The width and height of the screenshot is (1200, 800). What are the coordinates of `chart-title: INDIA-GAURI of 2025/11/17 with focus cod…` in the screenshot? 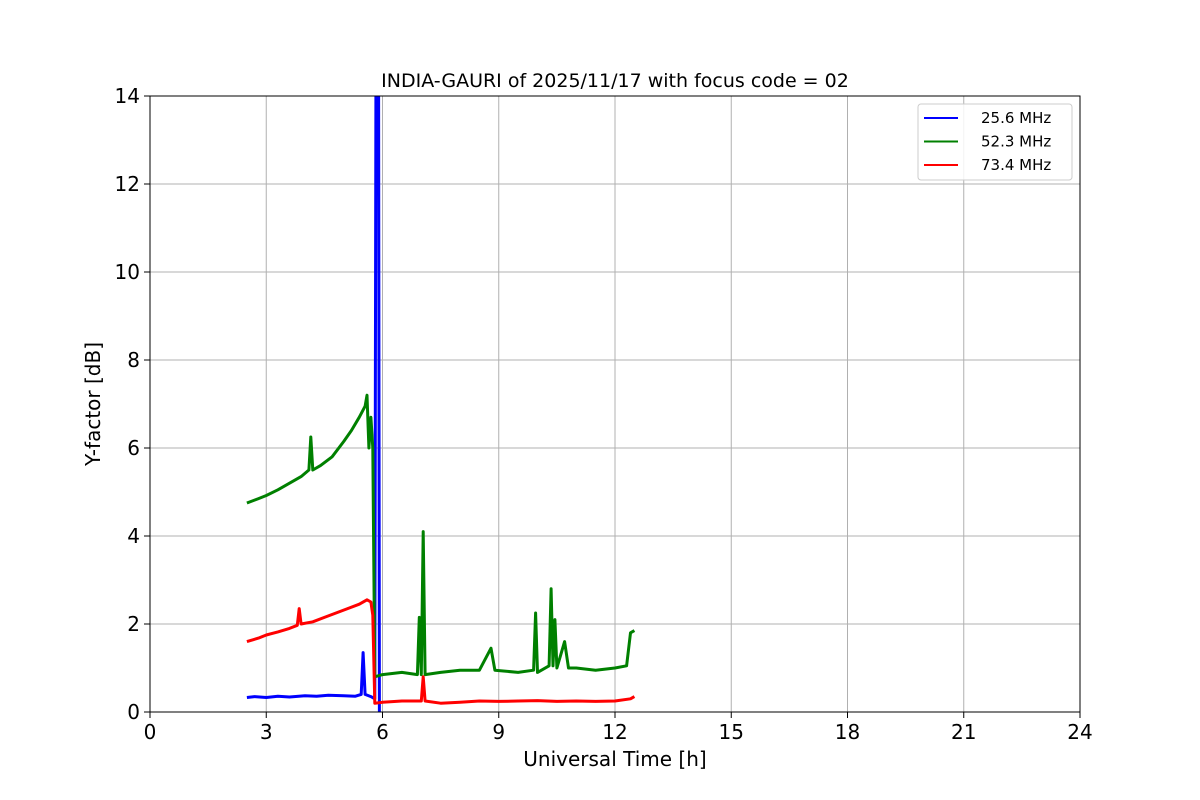 It's located at (615, 81).